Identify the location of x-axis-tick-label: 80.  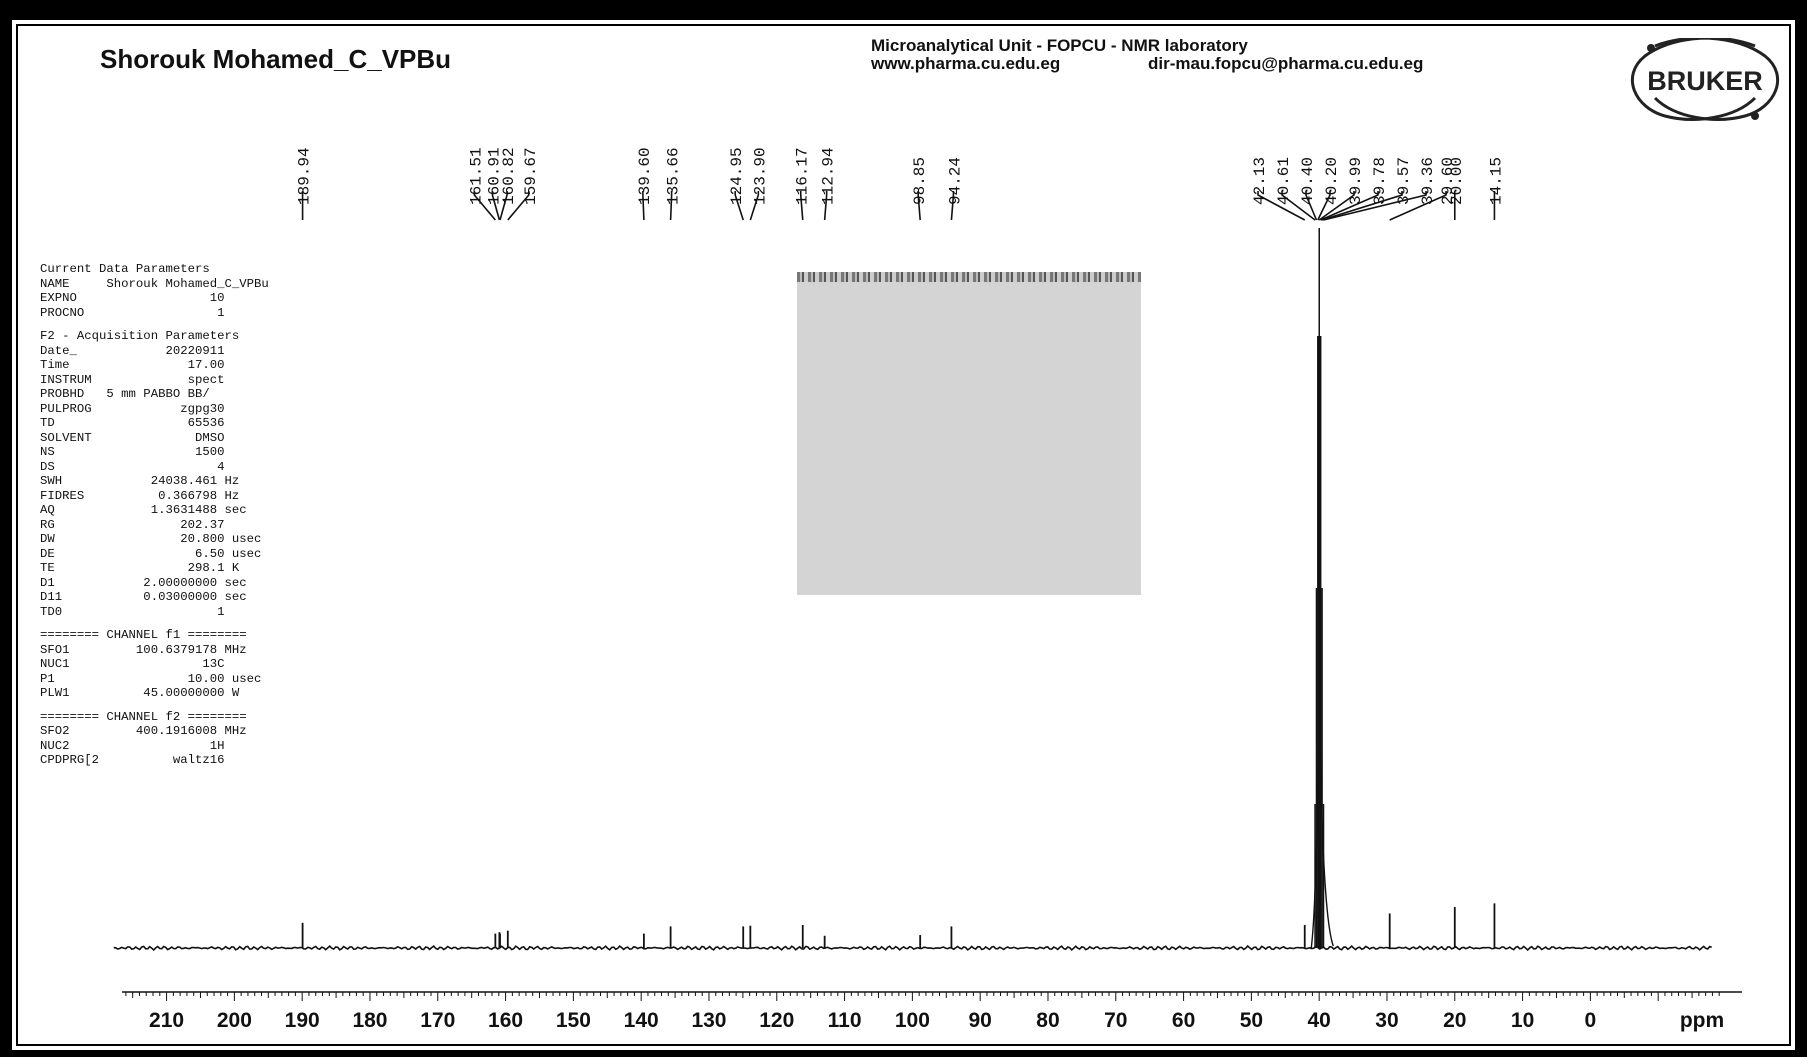
(1047, 1020).